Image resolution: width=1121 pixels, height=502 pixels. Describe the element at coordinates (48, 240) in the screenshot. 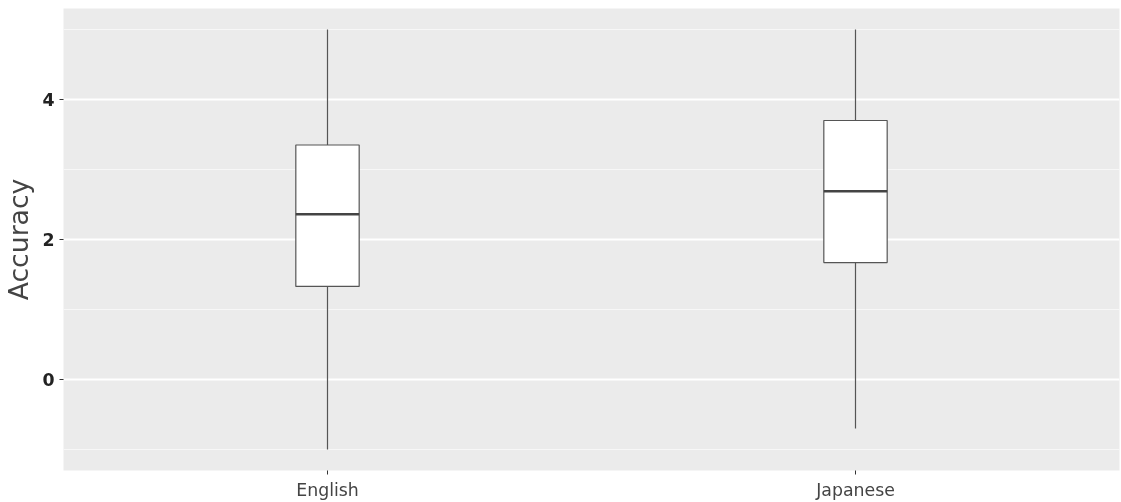

I see `y-tick-label: 2` at that location.